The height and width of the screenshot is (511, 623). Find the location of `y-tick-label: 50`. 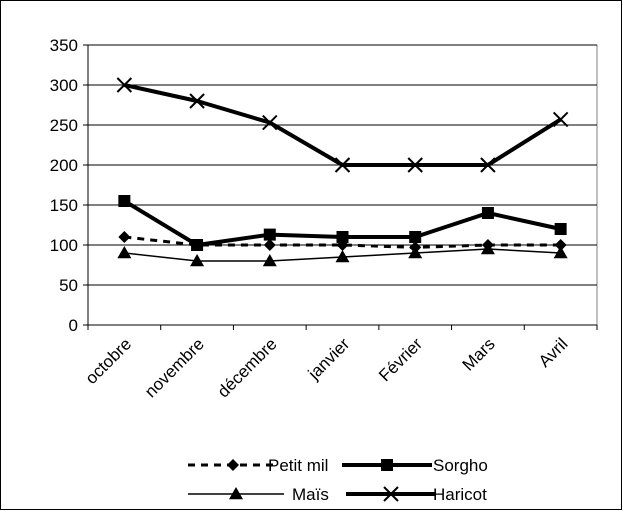

y-tick-label: 50 is located at coordinates (68, 285).